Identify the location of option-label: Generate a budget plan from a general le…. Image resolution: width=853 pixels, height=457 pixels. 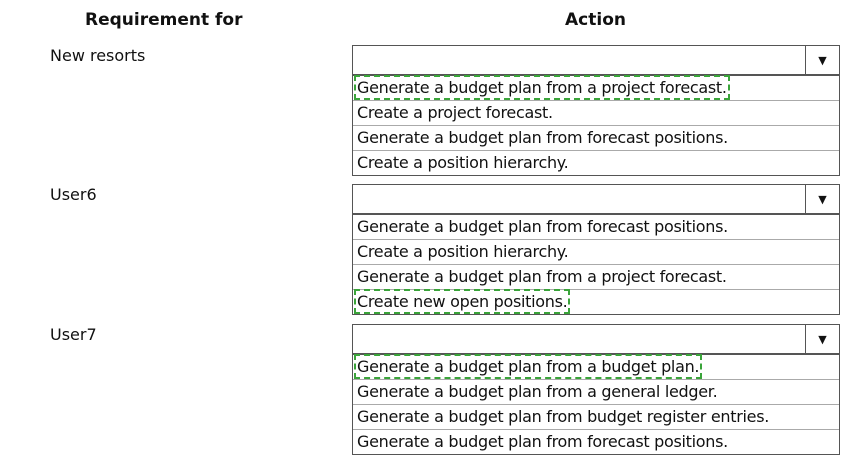
(537, 391).